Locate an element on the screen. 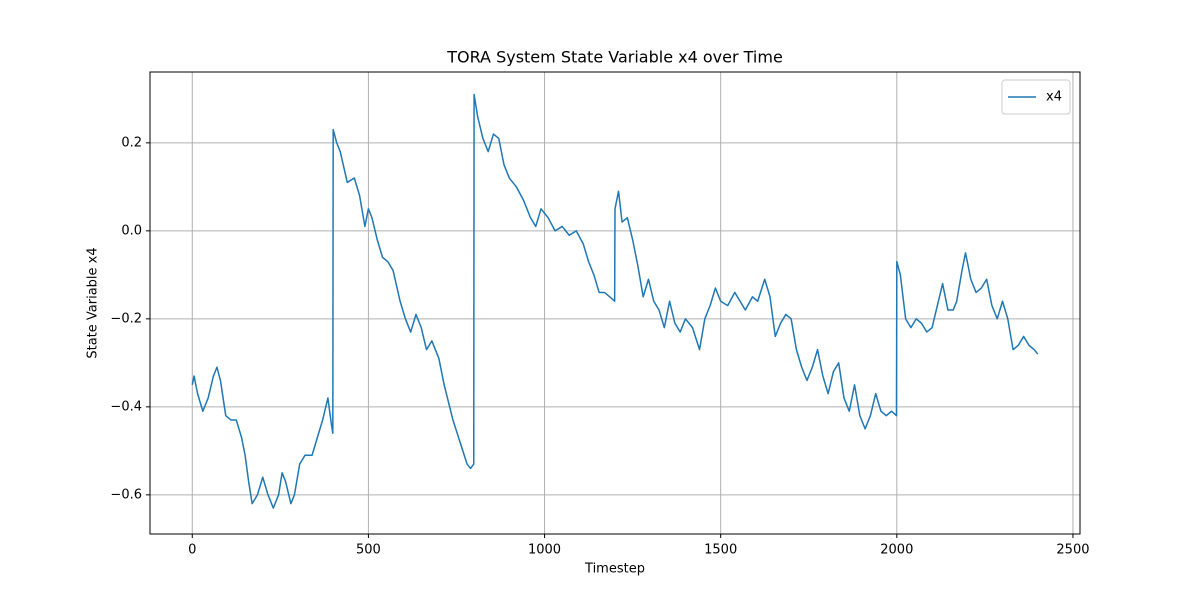  y-tick-label: 0.0 is located at coordinates (131, 230).